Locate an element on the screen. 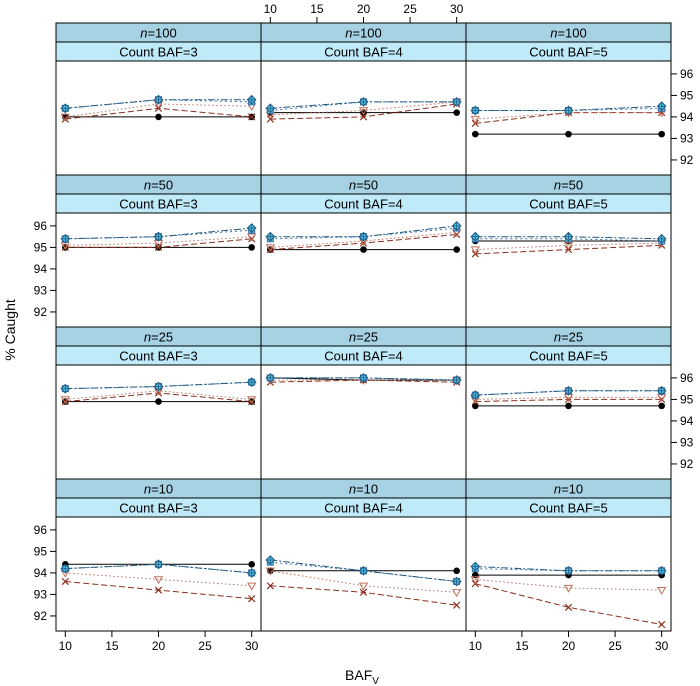 Image resolution: width=700 pixels, height=686 pixels. panel: n=10 Count BAF=3 is located at coordinates (158, 555).